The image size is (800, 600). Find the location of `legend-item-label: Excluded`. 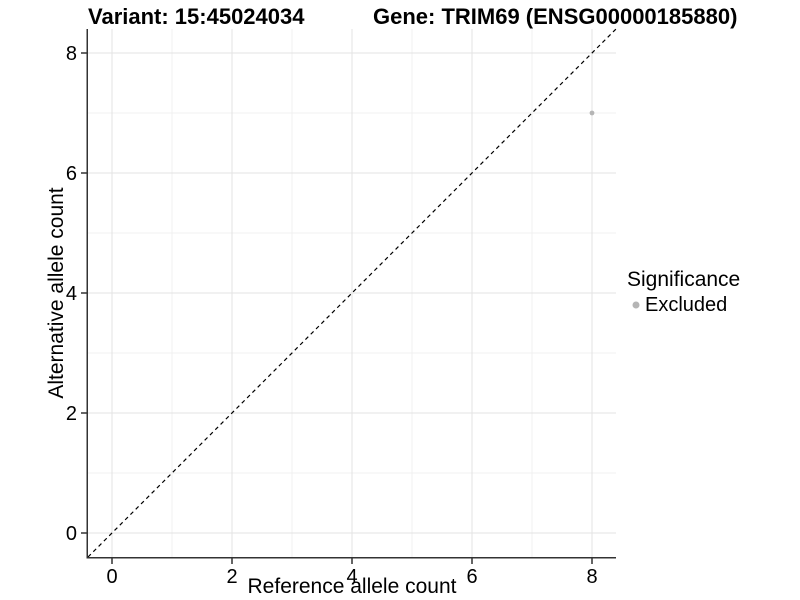

legend-item-label: Excluded is located at coordinates (686, 305).